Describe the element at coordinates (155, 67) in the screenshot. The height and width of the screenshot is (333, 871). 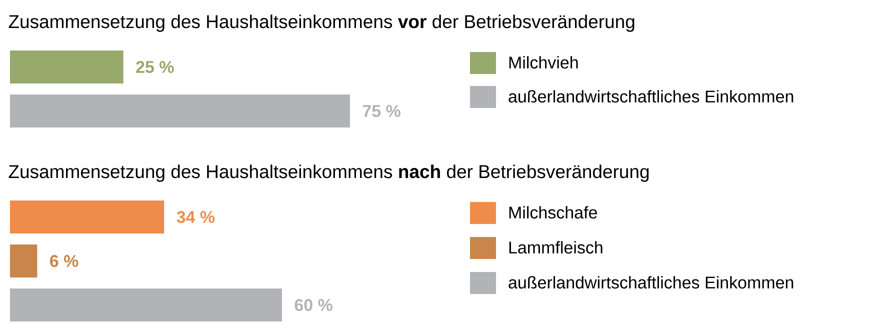
I see `data-label: 25 %` at that location.